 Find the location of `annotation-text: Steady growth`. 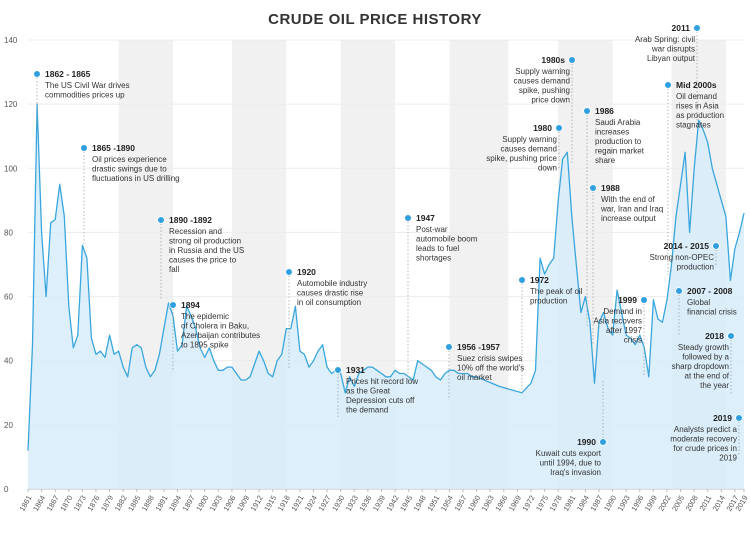

annotation-text: Steady growth is located at coordinates (703, 347).